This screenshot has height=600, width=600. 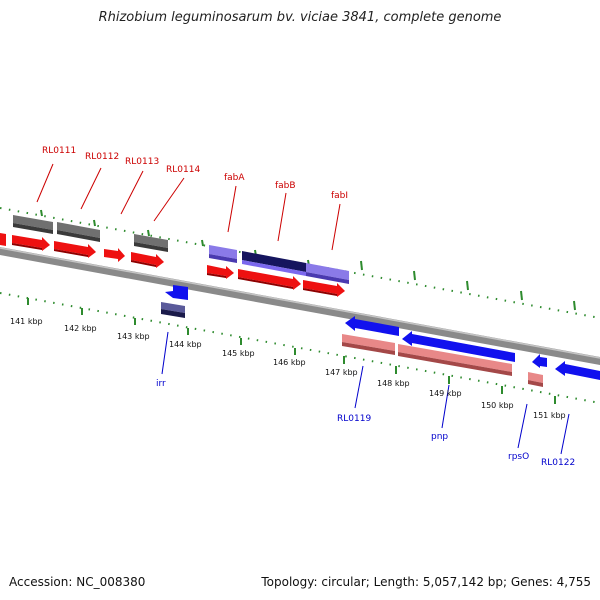 I want to click on accession-text: Accession: NC_008380, so click(x=77, y=582).